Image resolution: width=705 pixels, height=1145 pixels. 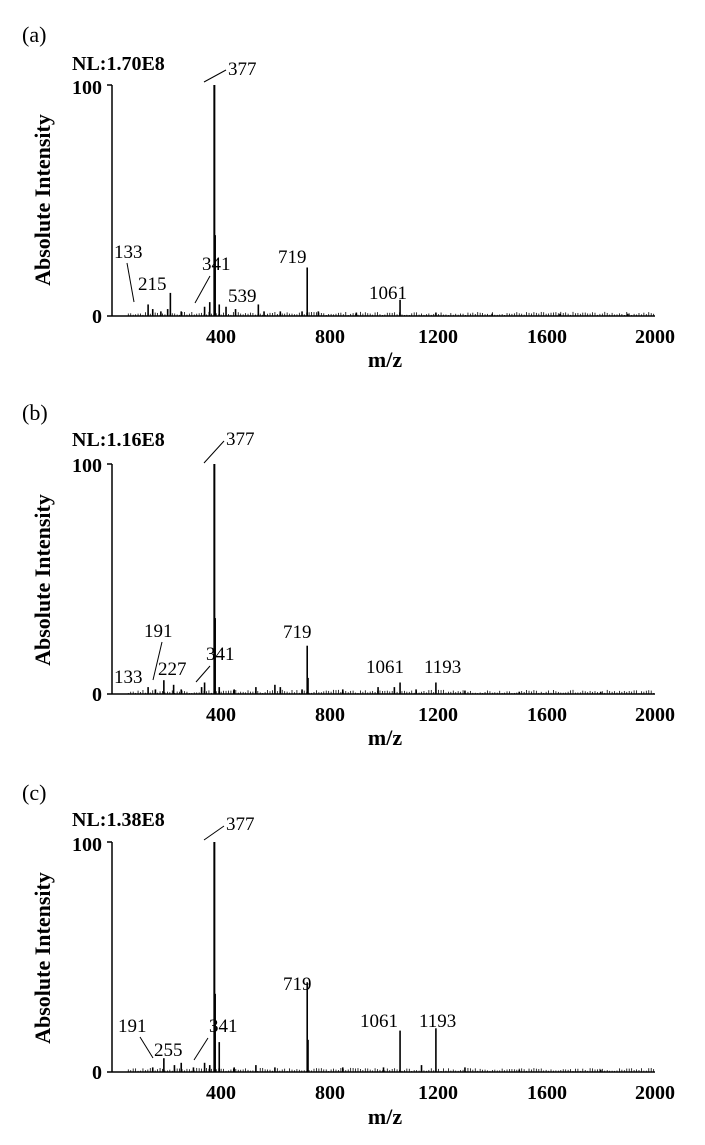 What do you see at coordinates (438, 715) in the screenshot?
I see `panel-b-xtick-1200: 1200` at bounding box center [438, 715].